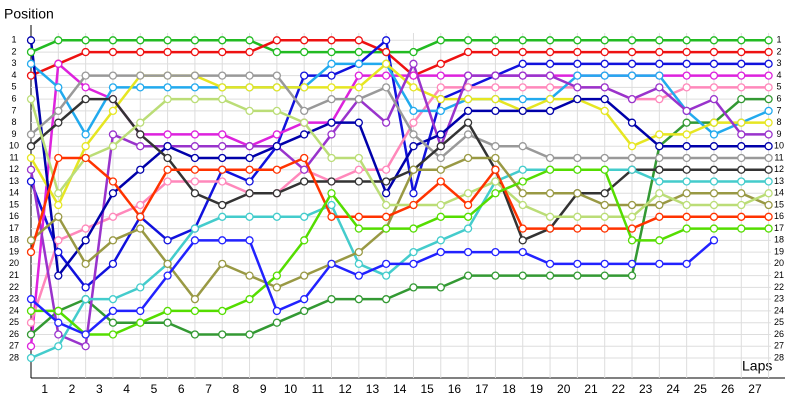 Image resolution: width=800 pixels, height=400 pixels. Describe the element at coordinates (318, 389) in the screenshot. I see `x-tick-label: 11` at that location.